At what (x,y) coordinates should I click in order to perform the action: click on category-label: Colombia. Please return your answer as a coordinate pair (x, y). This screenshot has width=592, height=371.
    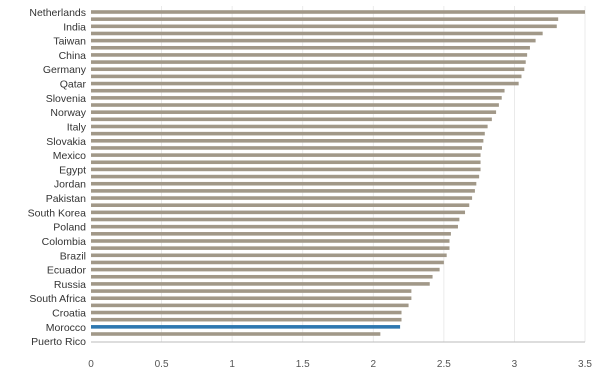
    Looking at the image, I should click on (64, 242).